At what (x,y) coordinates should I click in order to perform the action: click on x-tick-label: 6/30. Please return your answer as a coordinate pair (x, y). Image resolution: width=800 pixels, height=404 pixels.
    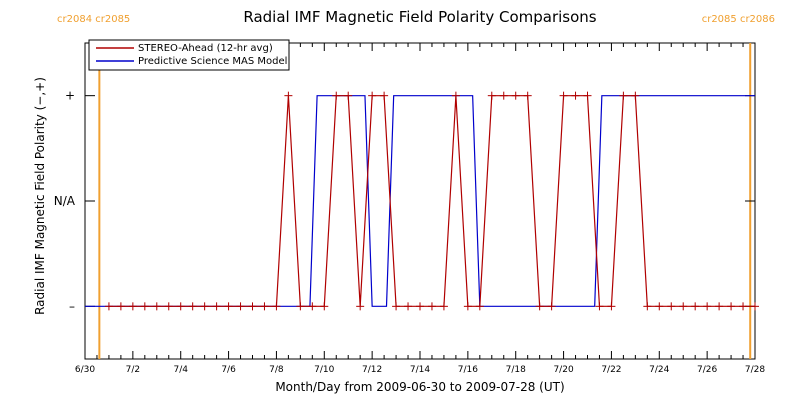
    Looking at the image, I should click on (85, 370).